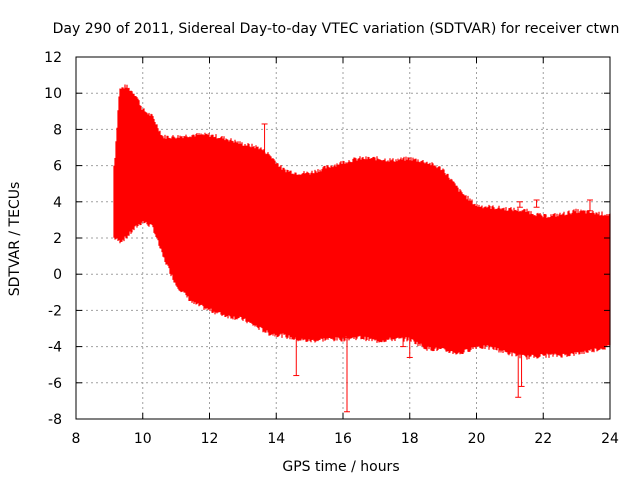 The width and height of the screenshot is (640, 480). I want to click on y-tick-label: 4, so click(57, 203).